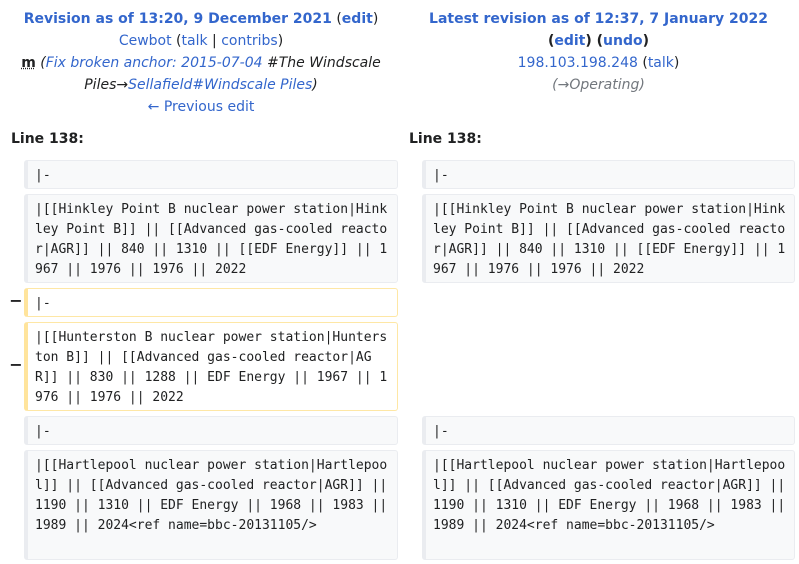 This screenshot has height=564, width=799. I want to click on old-user-link: Cewbot, so click(145, 41).